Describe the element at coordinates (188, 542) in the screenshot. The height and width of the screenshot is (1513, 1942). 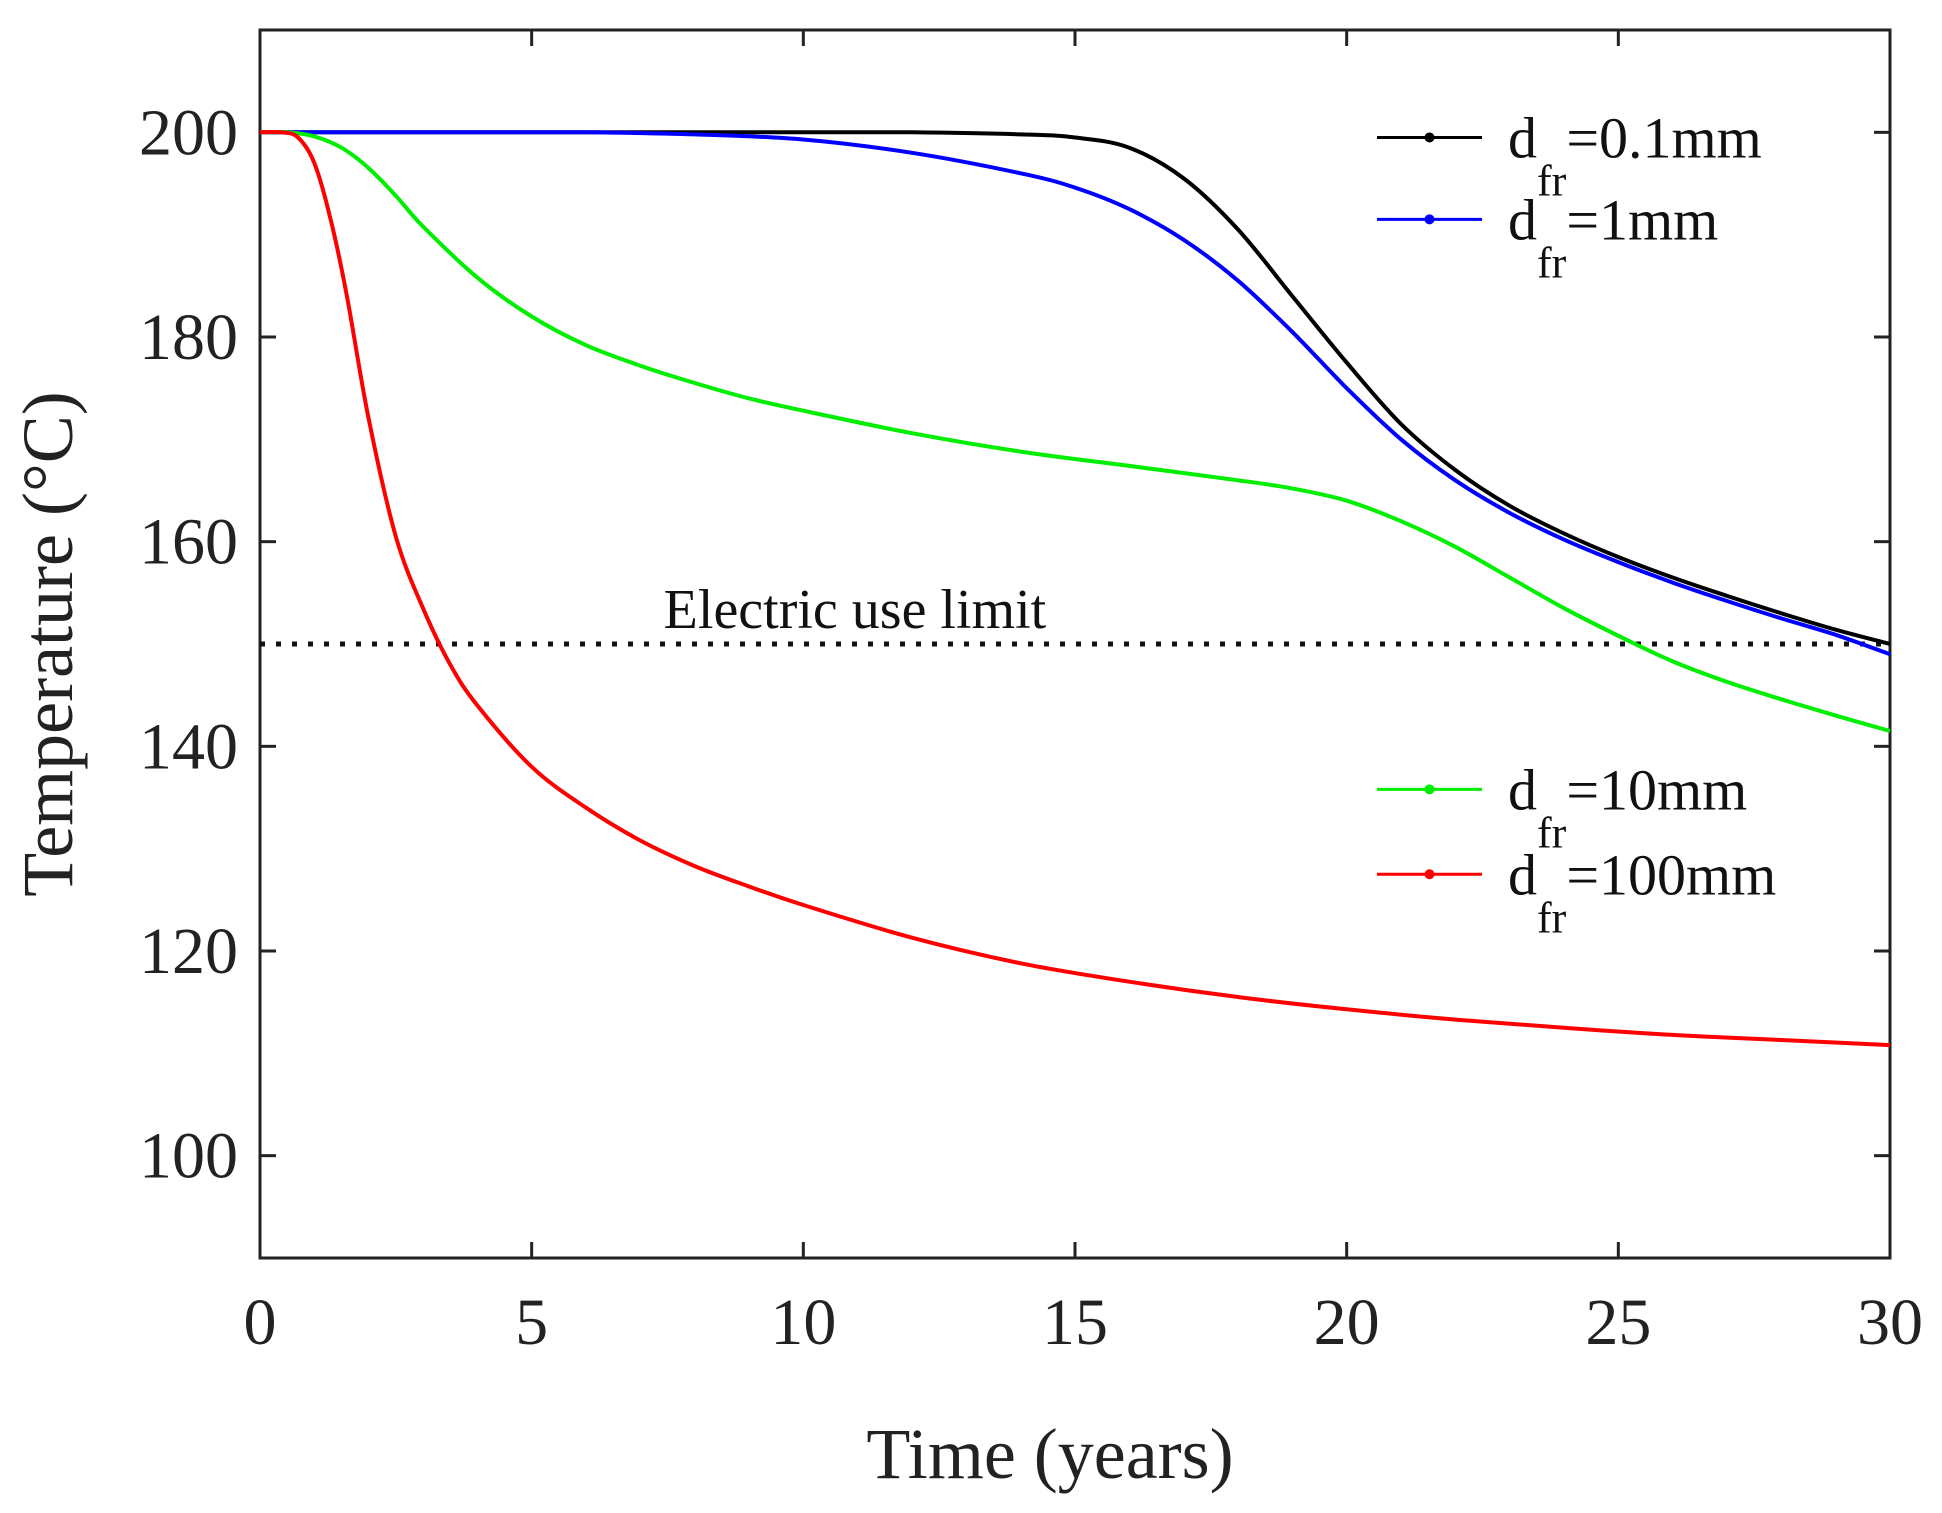
I see `y-tick-label: 160` at that location.